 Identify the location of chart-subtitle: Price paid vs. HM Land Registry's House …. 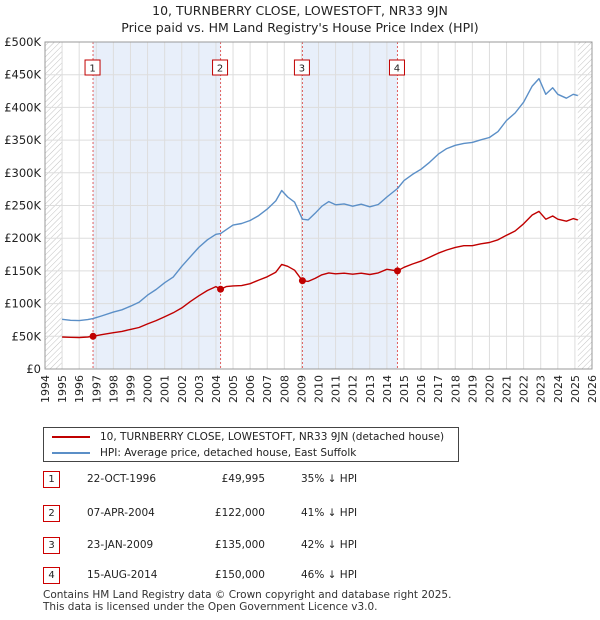
(300, 27).